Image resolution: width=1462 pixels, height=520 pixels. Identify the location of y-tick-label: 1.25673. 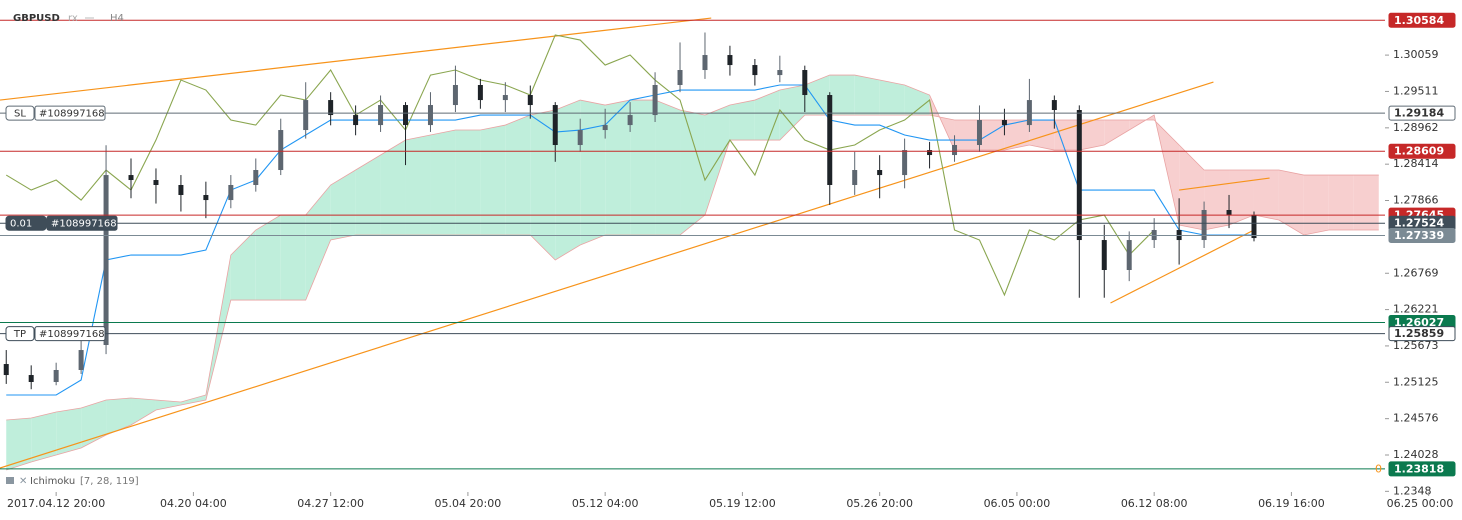
(1416, 345).